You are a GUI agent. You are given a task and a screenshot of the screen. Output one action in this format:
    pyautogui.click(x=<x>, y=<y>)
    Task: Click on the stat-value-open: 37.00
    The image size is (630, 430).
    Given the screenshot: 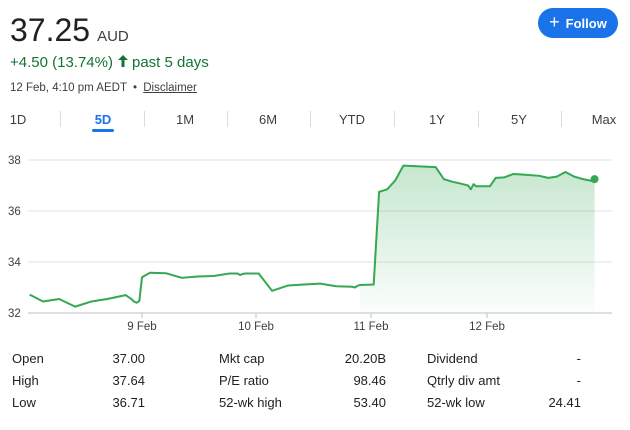 What is the action you would take?
    pyautogui.click(x=128, y=358)
    